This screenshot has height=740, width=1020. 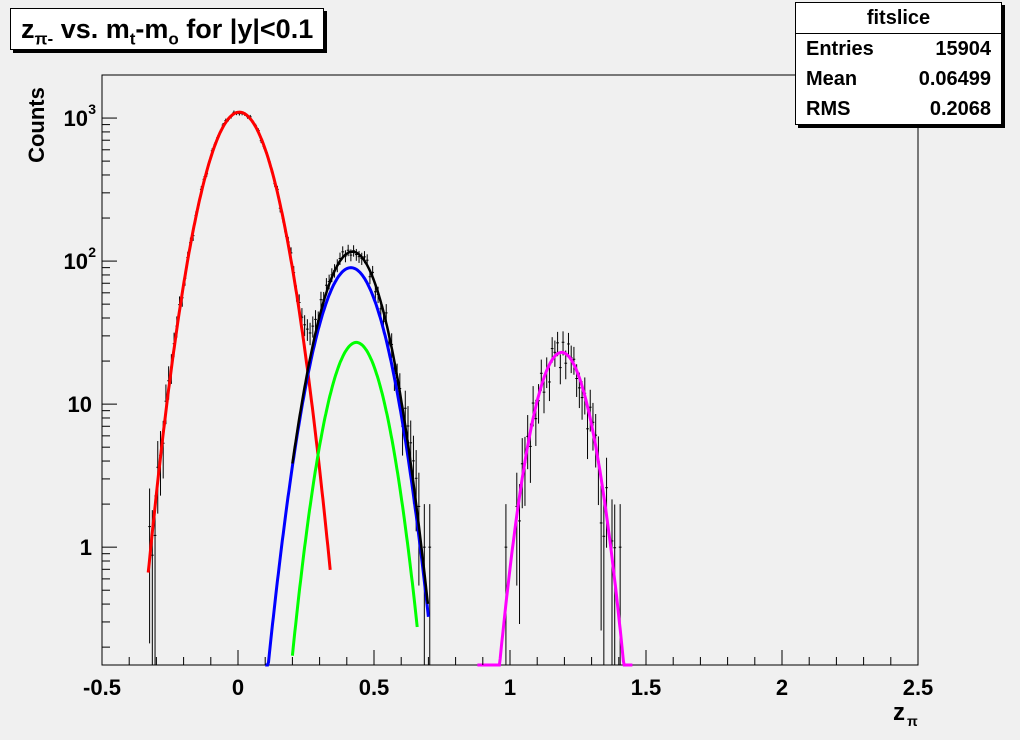 I want to click on y-tick-exponent: 2, so click(x=92, y=252).